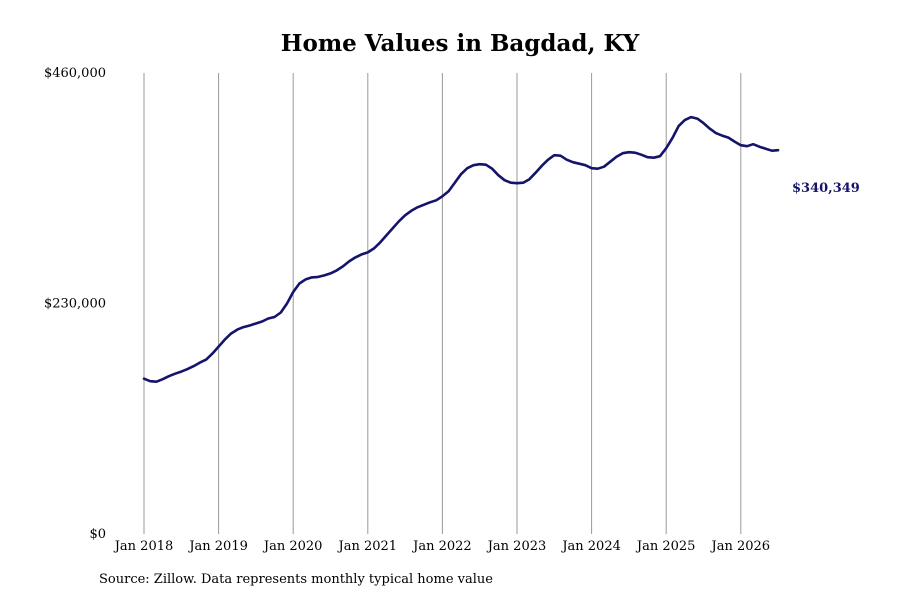 This screenshot has height=600, width=900. I want to click on x-tick-label: Jan 2023, so click(516, 546).